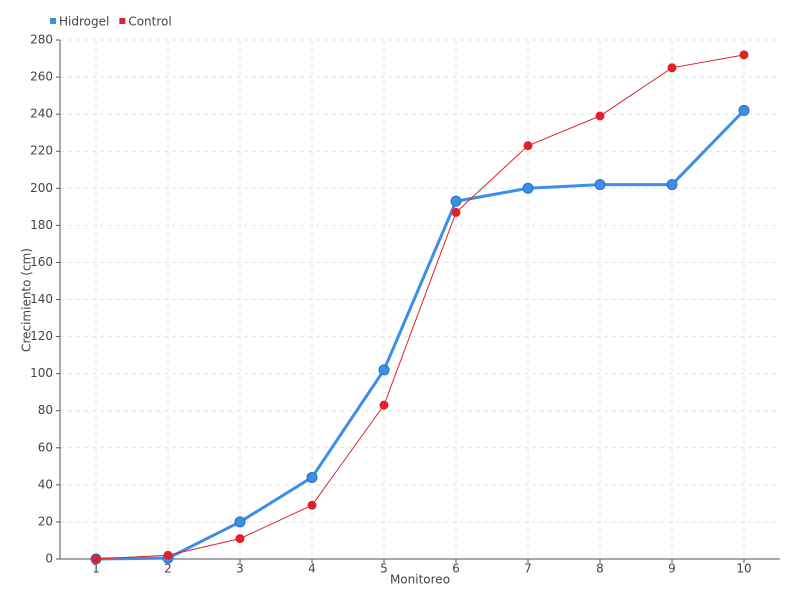 The image size is (800, 600). I want to click on y-tick-label: 60, so click(45, 447).